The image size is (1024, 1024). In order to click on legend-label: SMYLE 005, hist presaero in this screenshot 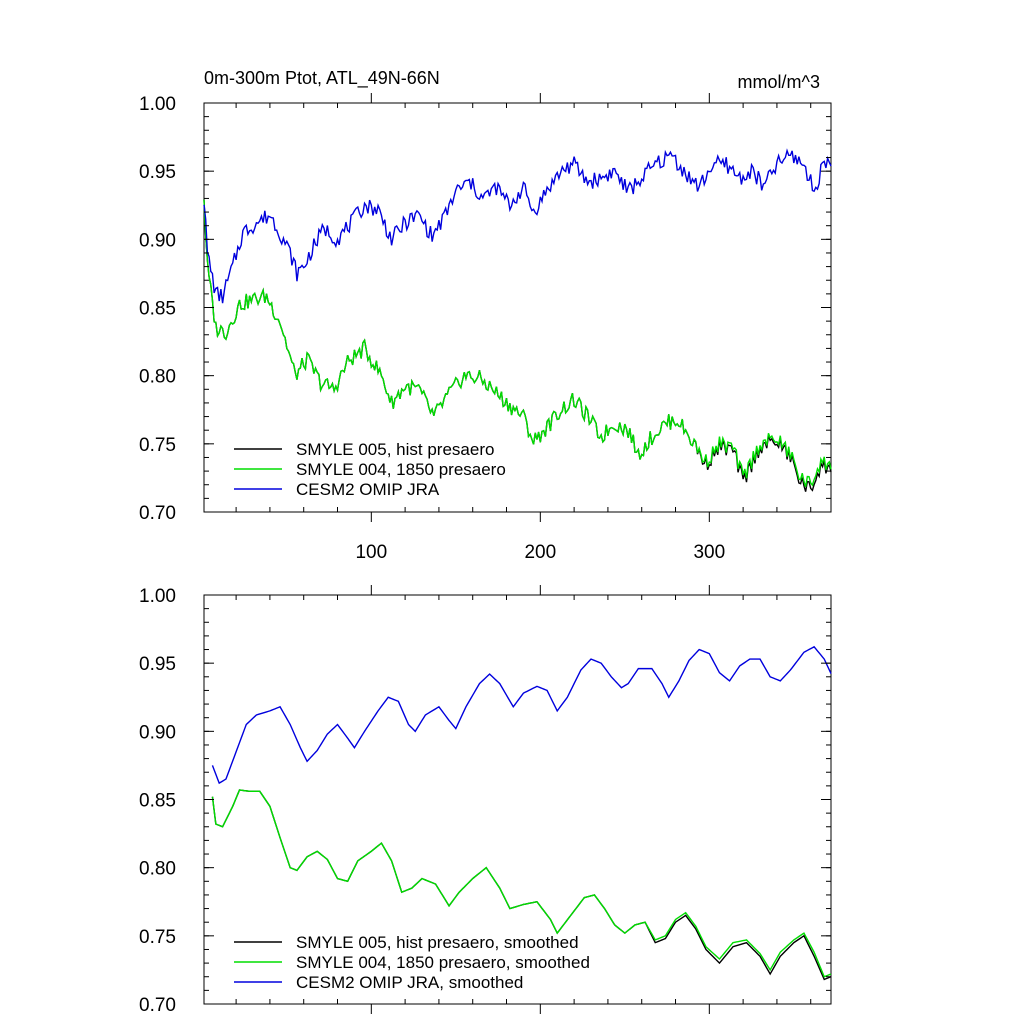, I will do `click(395, 449)`.